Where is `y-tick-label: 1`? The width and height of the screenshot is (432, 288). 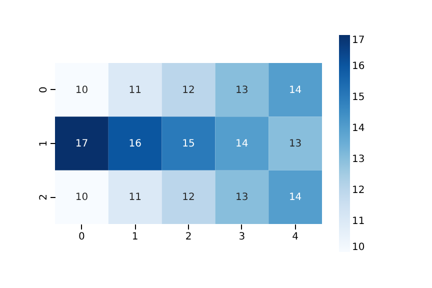 y-tick-label: 1 is located at coordinates (44, 143).